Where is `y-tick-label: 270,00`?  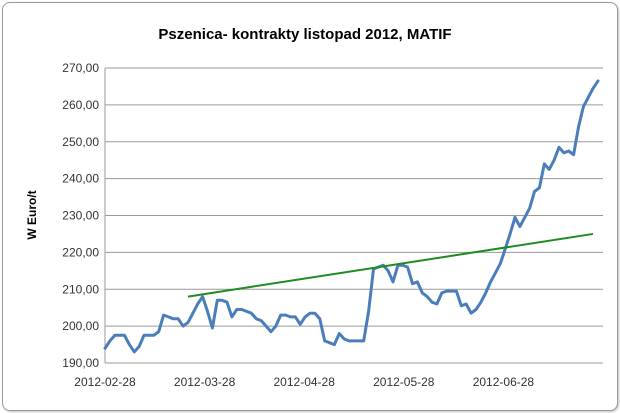
y-tick-label: 270,00 is located at coordinates (80, 68).